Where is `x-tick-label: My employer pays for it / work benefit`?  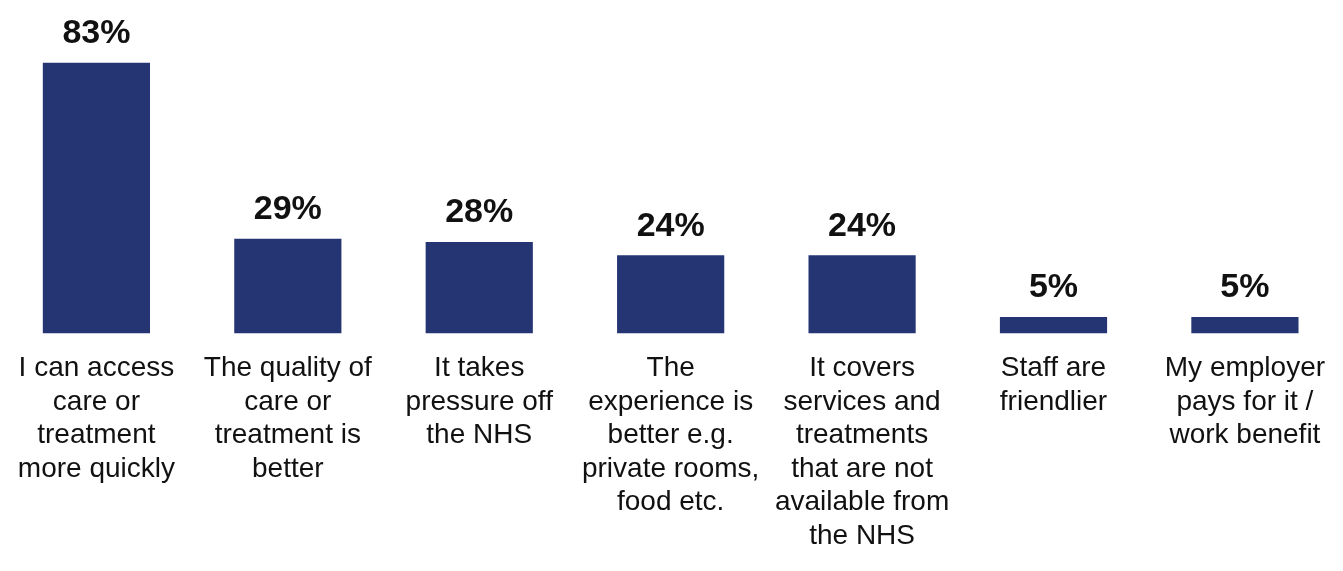 x-tick-label: My employer pays for it / work benefit is located at coordinates (1245, 400).